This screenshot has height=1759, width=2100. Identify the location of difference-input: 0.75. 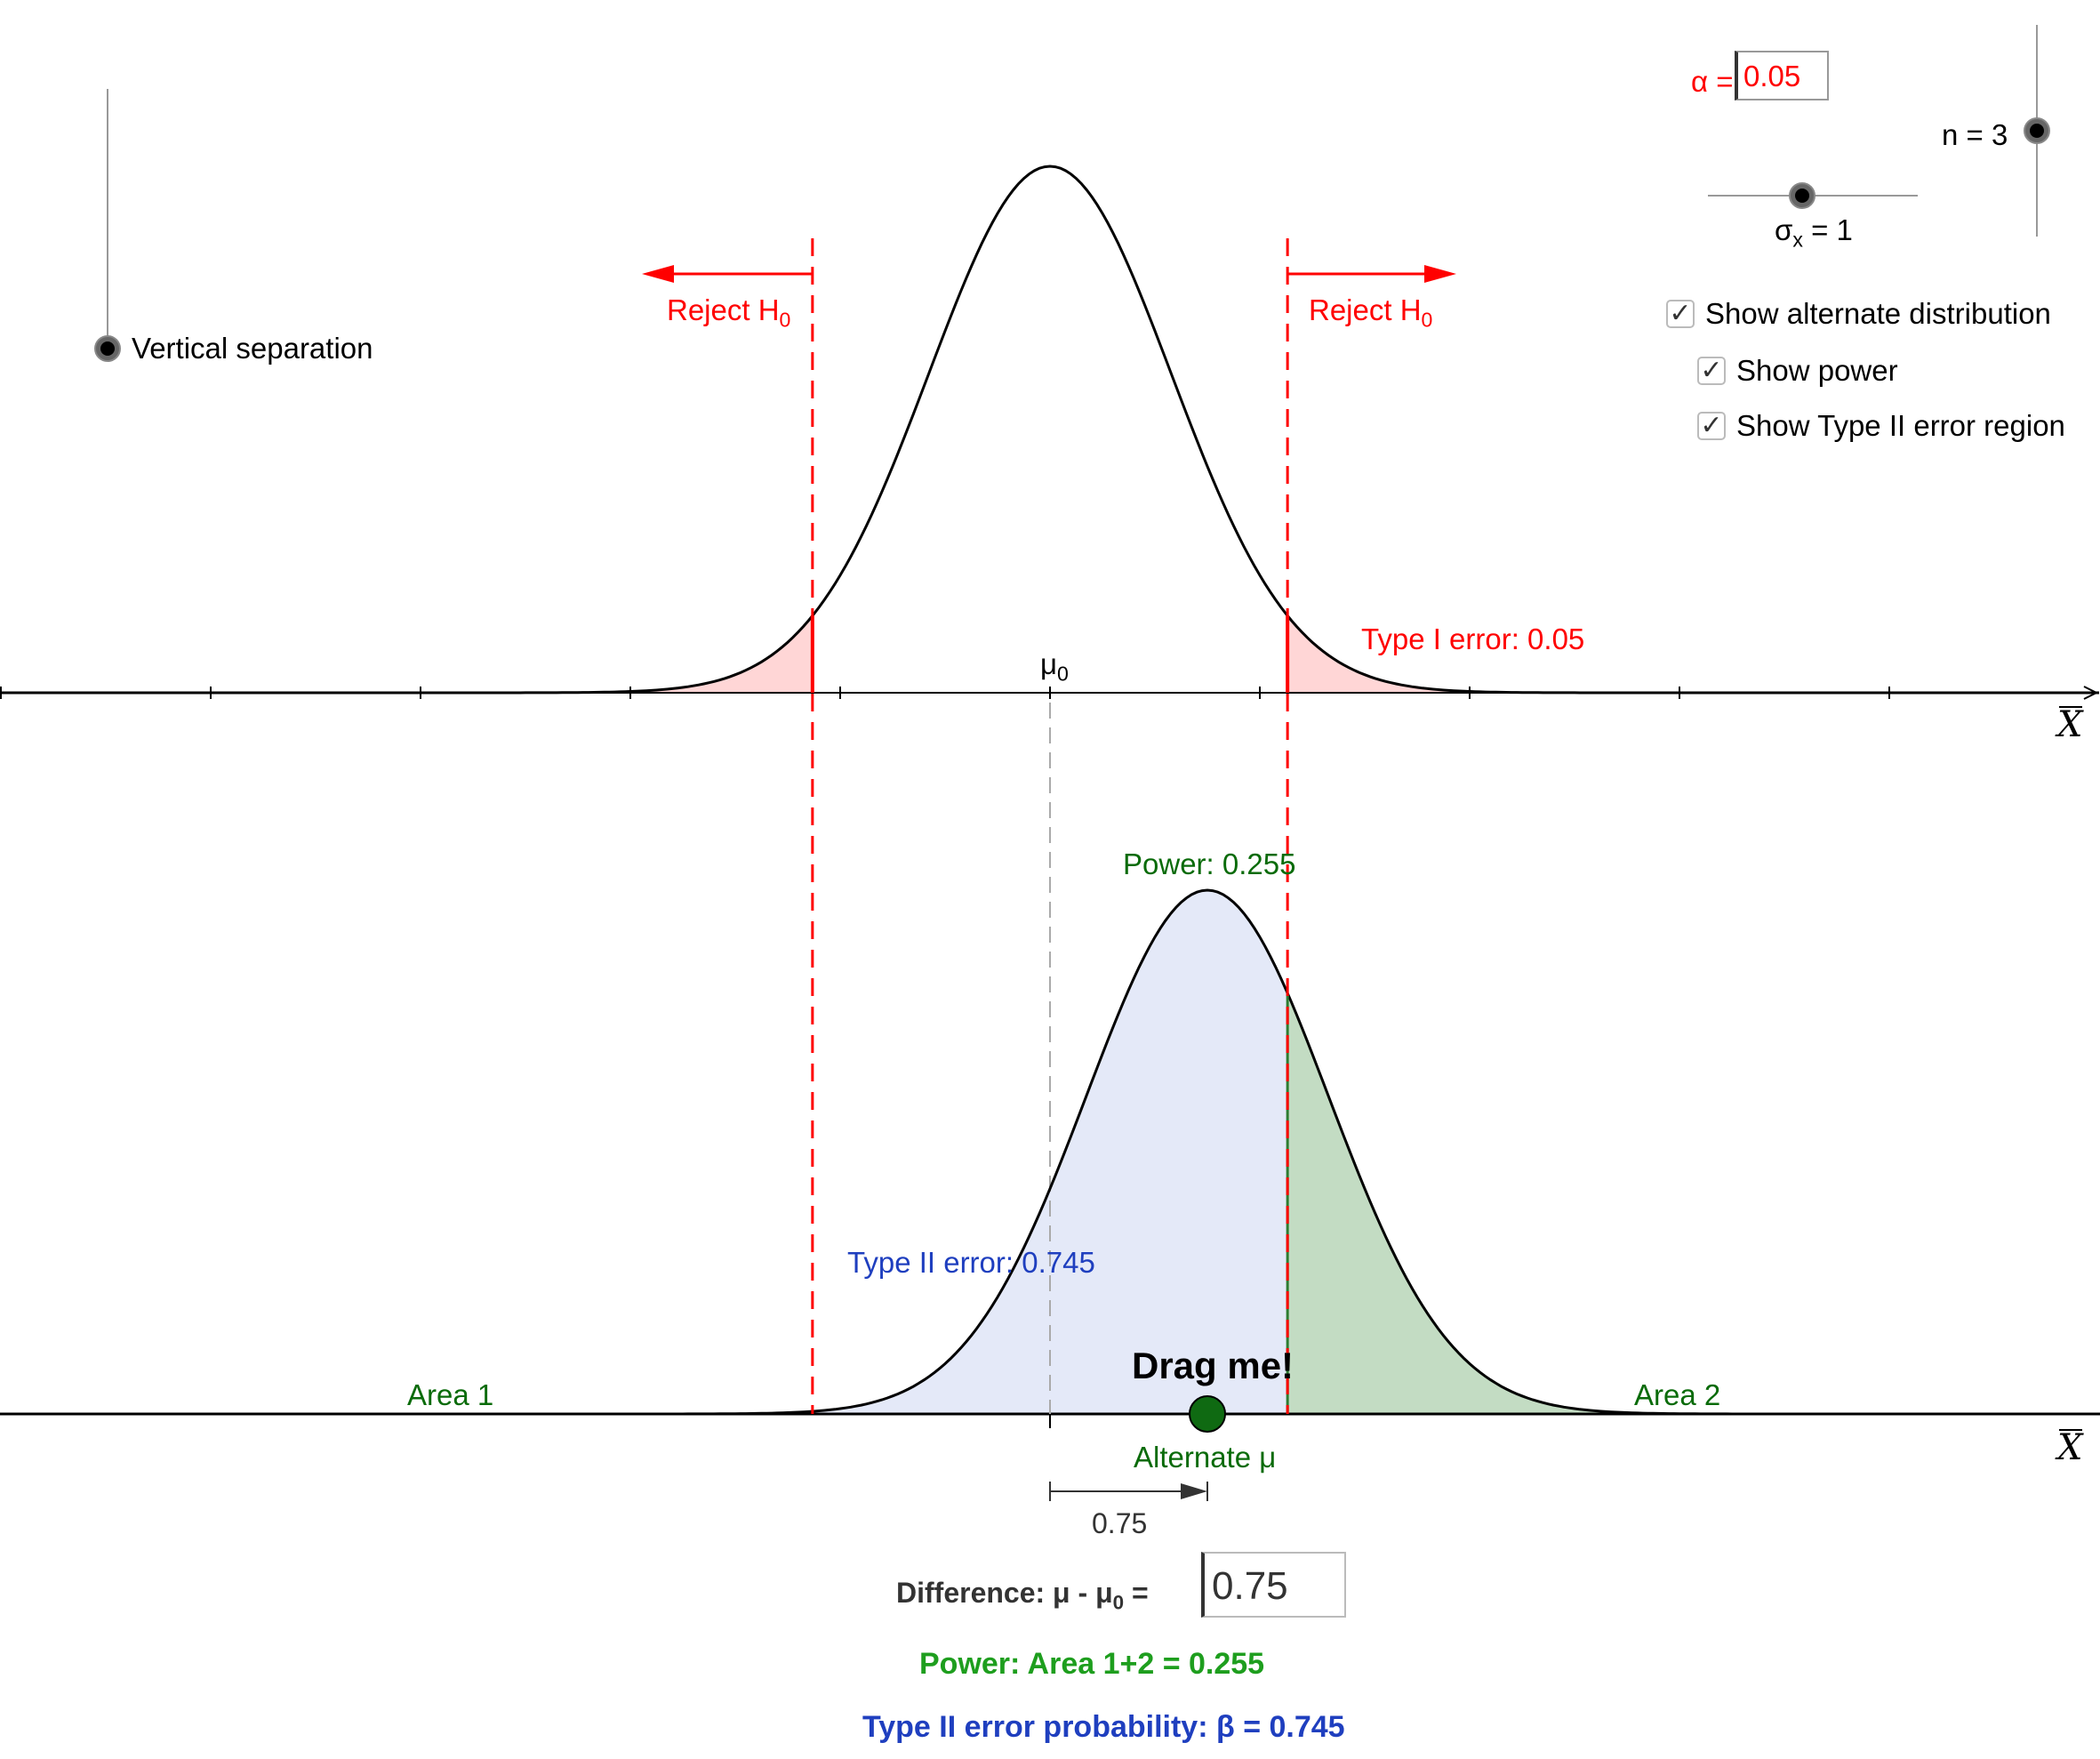
(1273, 1585).